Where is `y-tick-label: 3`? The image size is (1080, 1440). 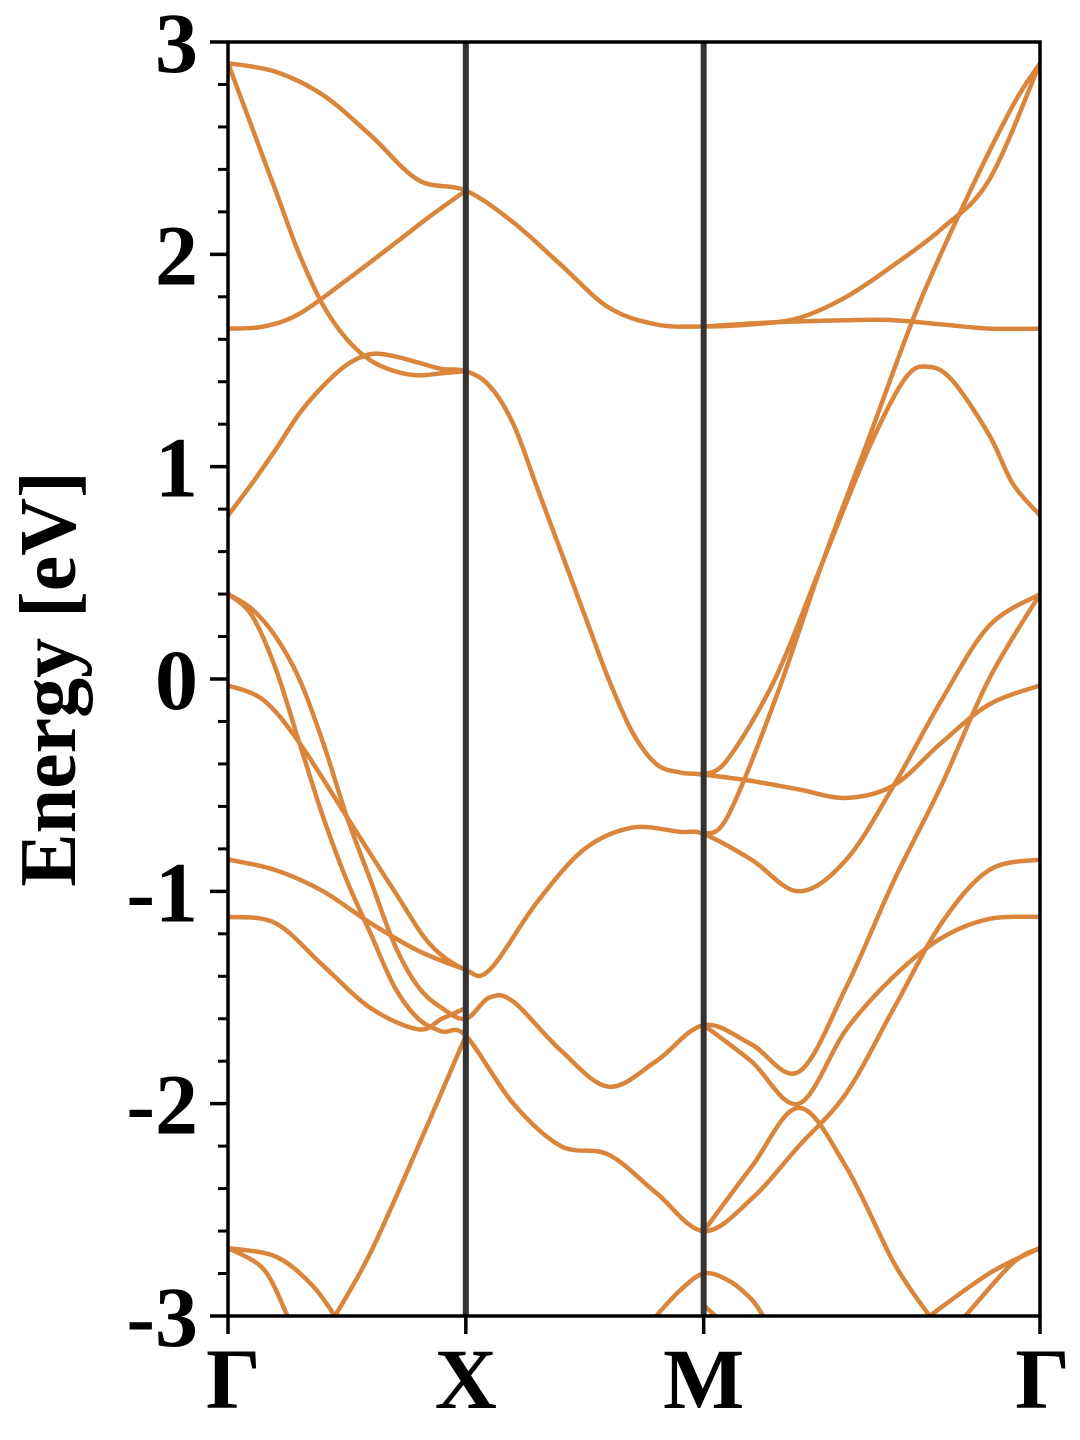
y-tick-label: 3 is located at coordinates (176, 45).